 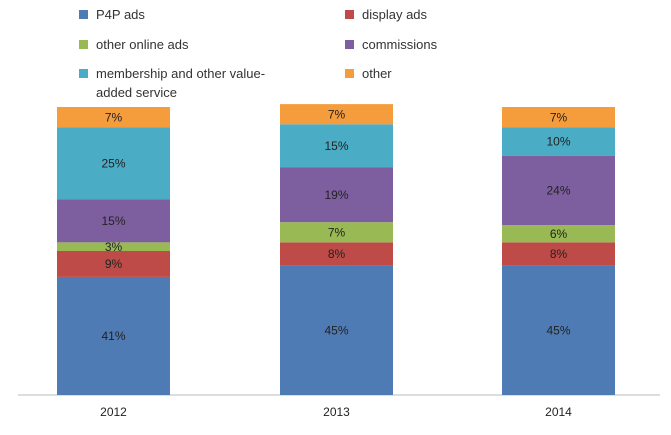 I want to click on legend-label: membership and other value-added service, so click(x=181, y=83).